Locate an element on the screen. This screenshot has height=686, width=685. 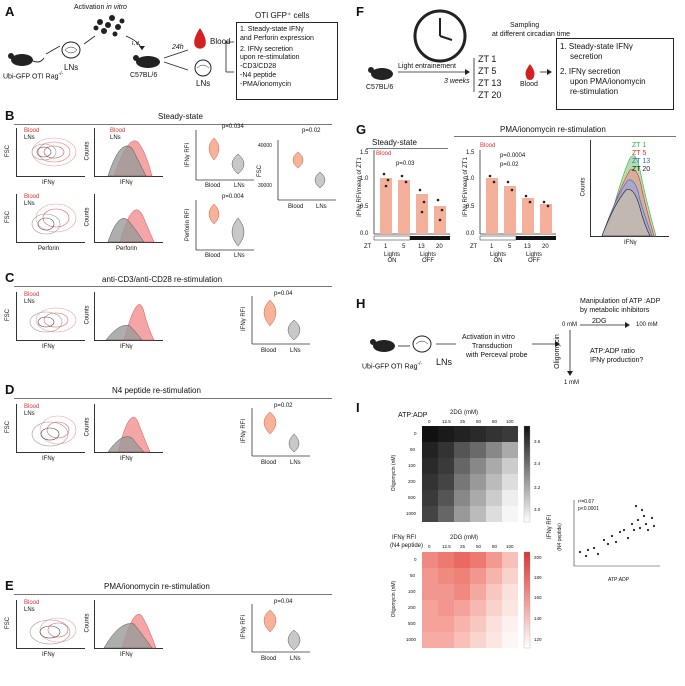
g-hist is located at coordinates (629, 188).